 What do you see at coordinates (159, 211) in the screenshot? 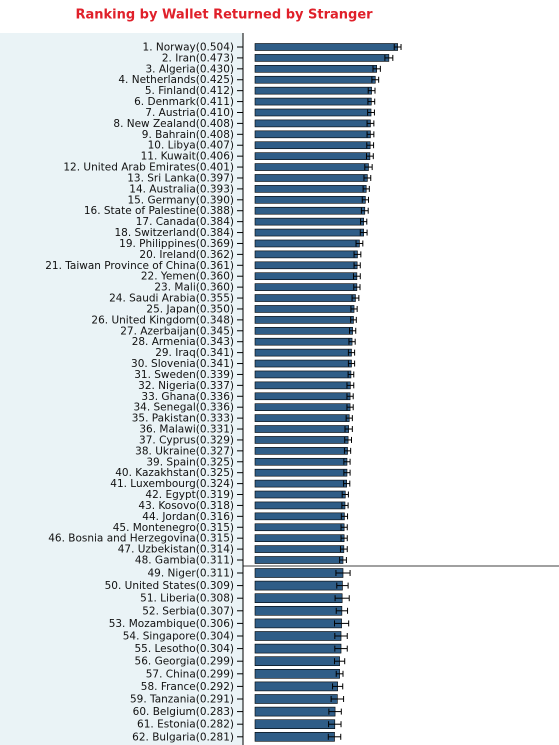
I see `y-tick-label: 16. State of Palestine(0.388)` at bounding box center [159, 211].